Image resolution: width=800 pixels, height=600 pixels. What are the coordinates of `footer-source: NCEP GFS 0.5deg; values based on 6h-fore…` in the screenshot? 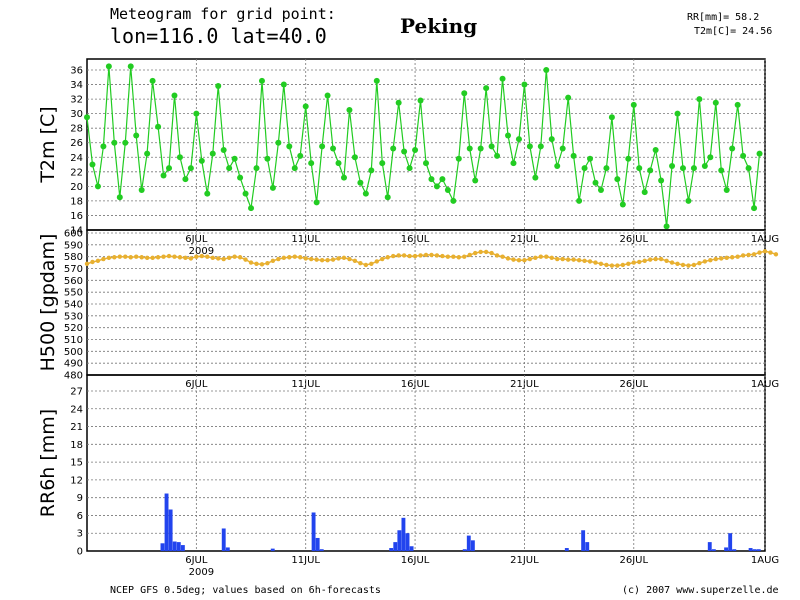 It's located at (245, 590).